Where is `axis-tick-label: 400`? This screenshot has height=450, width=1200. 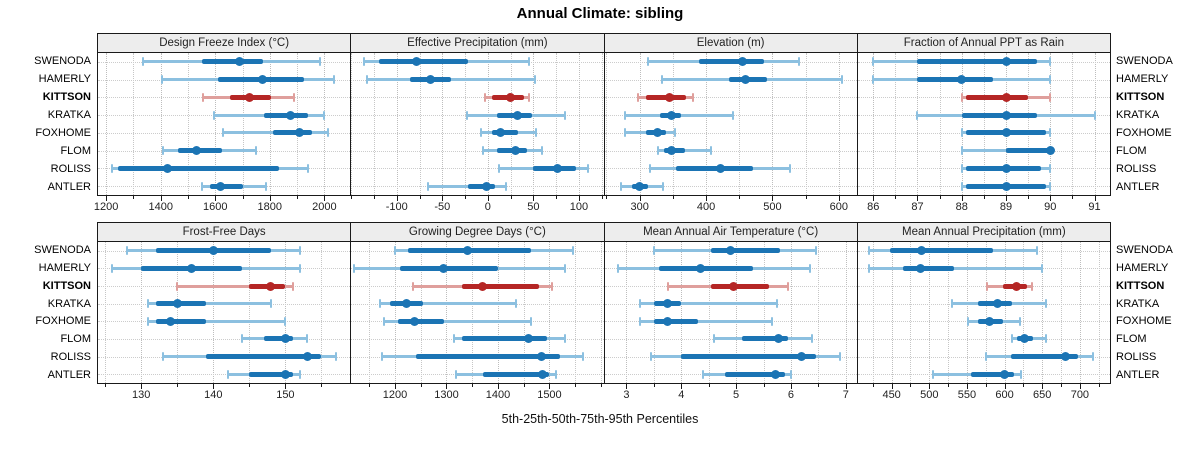
axis-tick-label: 400 is located at coordinates (706, 207).